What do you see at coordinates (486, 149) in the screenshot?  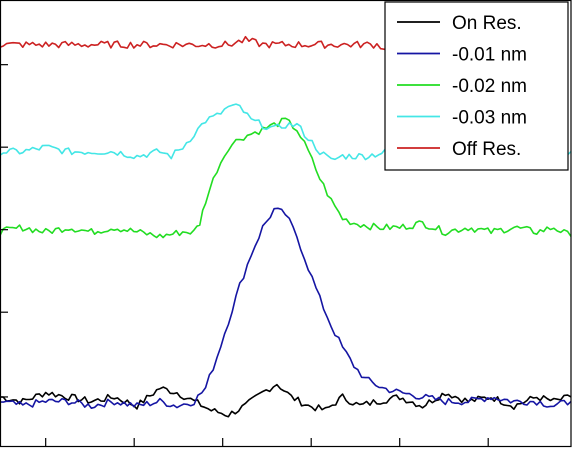 I see `legend-label-4: Off Res.` at bounding box center [486, 149].